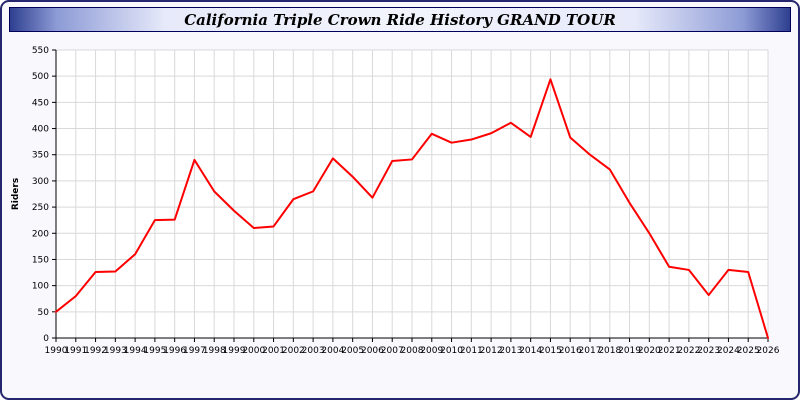  I want to click on svg-text: 300, so click(40, 182).